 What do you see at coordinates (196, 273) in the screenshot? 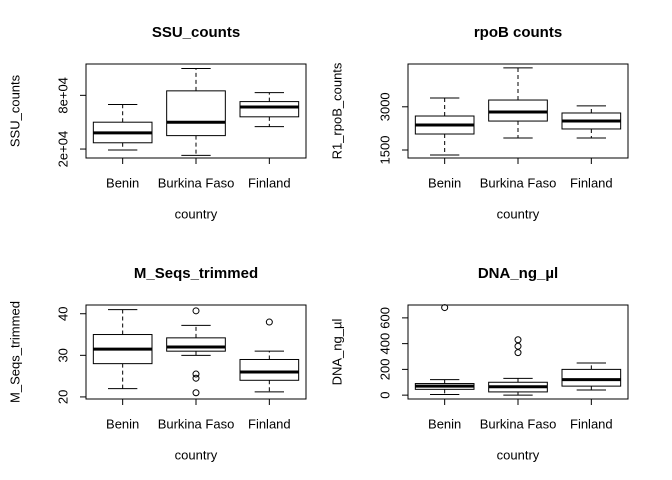
I see `chart-title: M_Seqs_trimmed` at bounding box center [196, 273].